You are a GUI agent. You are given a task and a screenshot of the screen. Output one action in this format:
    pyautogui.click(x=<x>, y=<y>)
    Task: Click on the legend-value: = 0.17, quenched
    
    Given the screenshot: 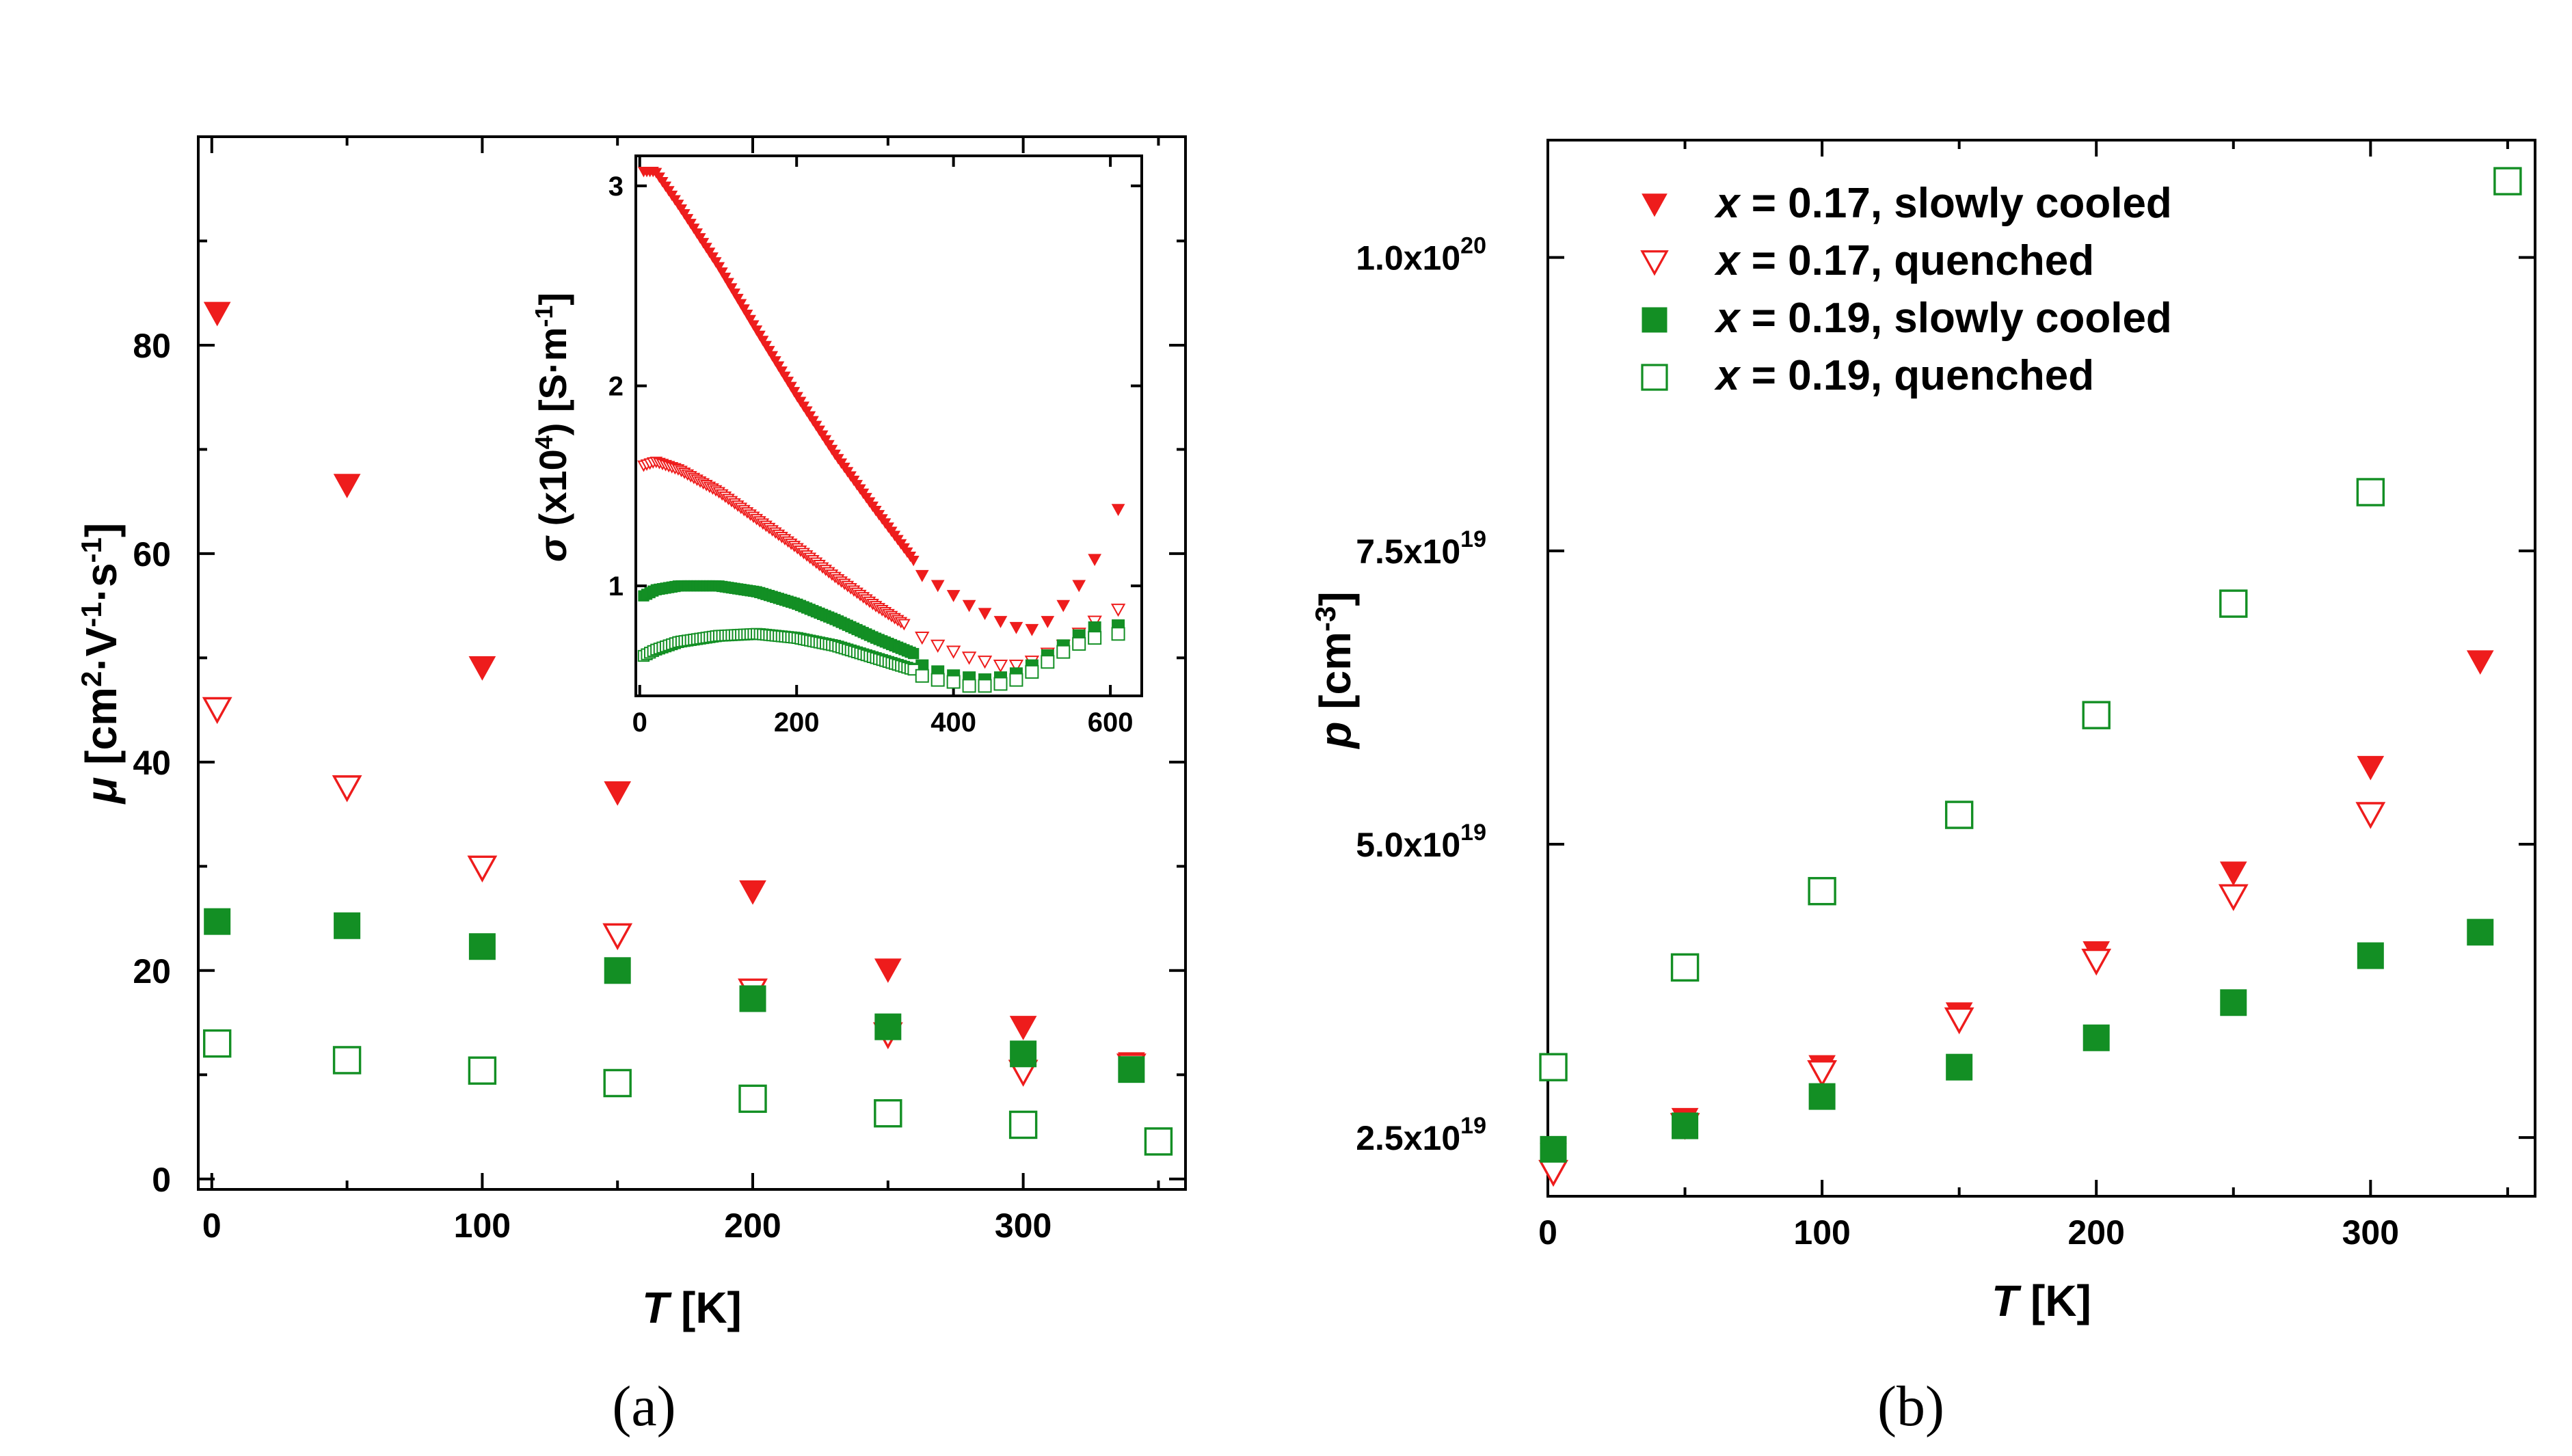 What is the action you would take?
    pyautogui.click(x=1917, y=260)
    